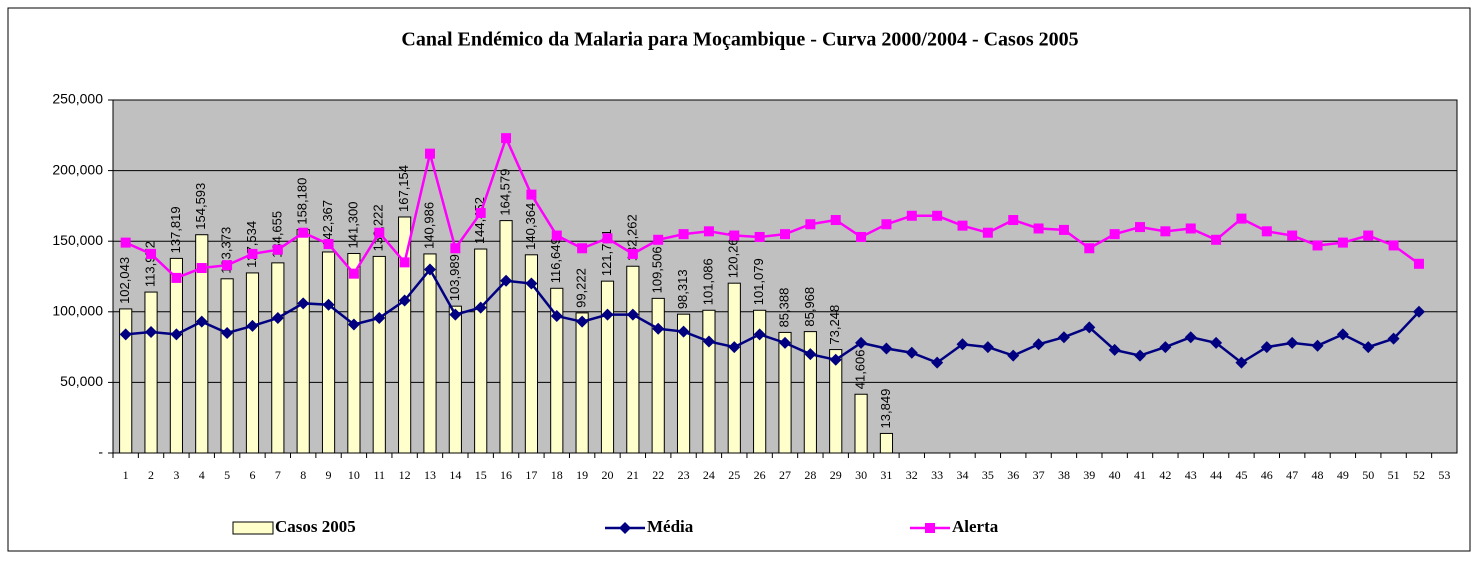  What do you see at coordinates (581, 288) in the screenshot?
I see `data-label: 99,222` at bounding box center [581, 288].